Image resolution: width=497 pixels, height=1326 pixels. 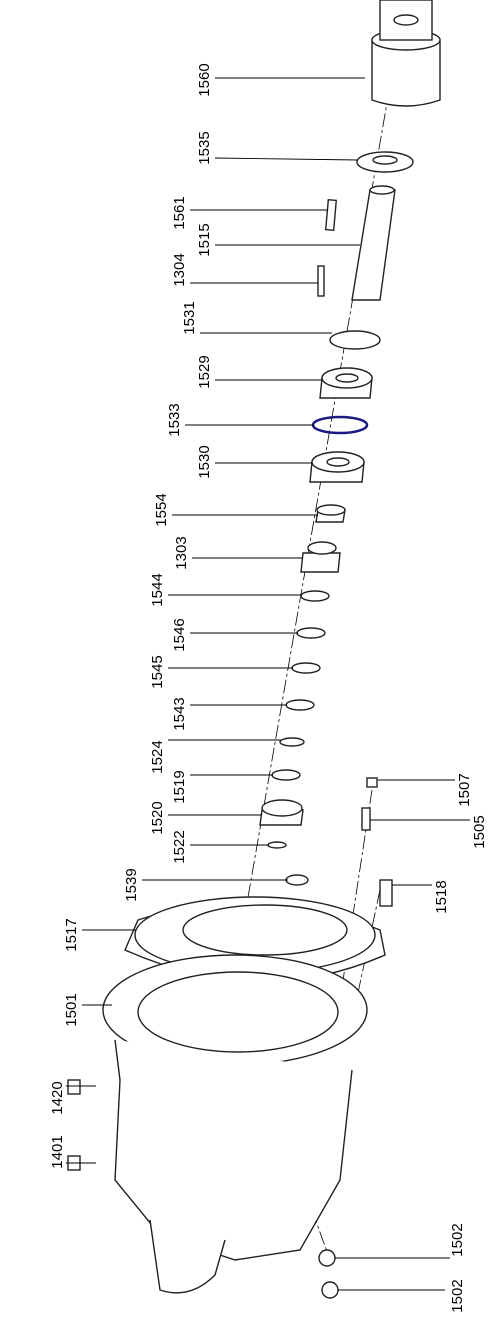 What do you see at coordinates (57, 1151) in the screenshot?
I see `part-number: 1401` at bounding box center [57, 1151].